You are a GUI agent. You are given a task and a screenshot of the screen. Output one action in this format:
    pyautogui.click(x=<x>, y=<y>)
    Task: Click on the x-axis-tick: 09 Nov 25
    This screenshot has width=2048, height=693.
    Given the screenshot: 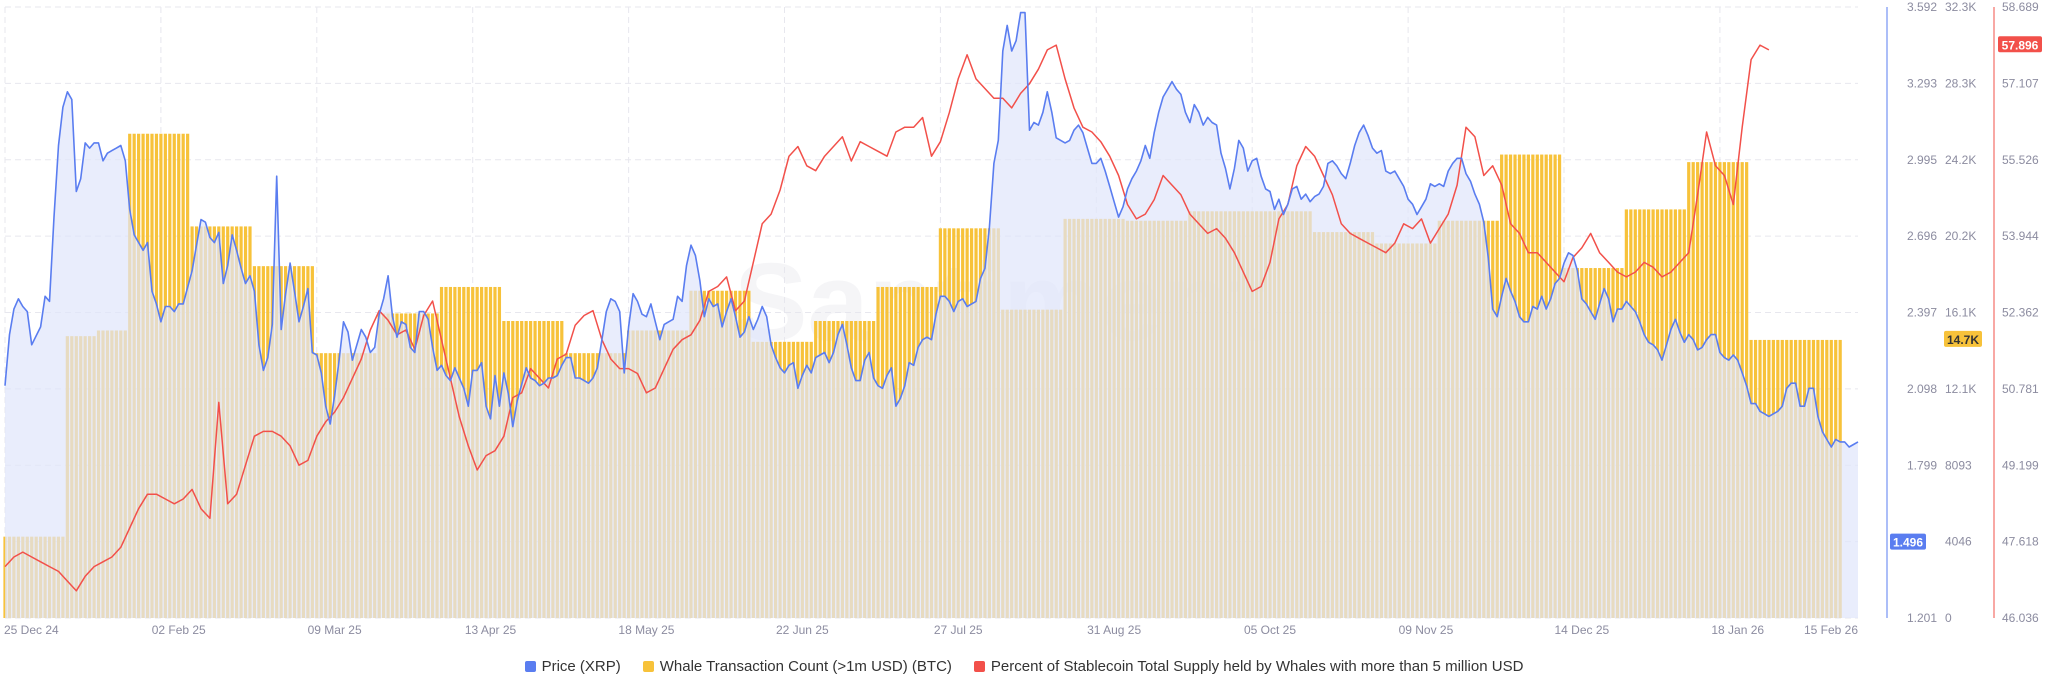 What is the action you would take?
    pyautogui.click(x=1426, y=630)
    